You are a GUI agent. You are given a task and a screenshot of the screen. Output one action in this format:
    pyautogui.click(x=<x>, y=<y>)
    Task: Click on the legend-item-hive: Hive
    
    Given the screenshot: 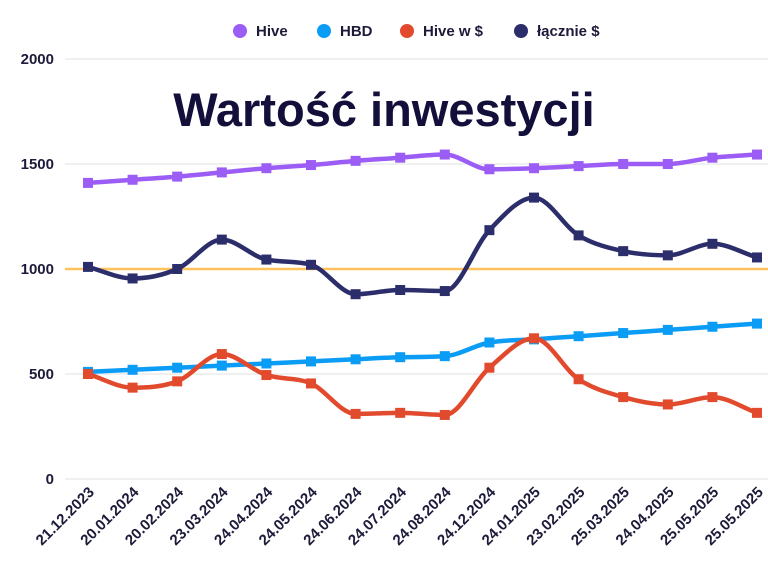 What is the action you would take?
    pyautogui.click(x=260, y=31)
    